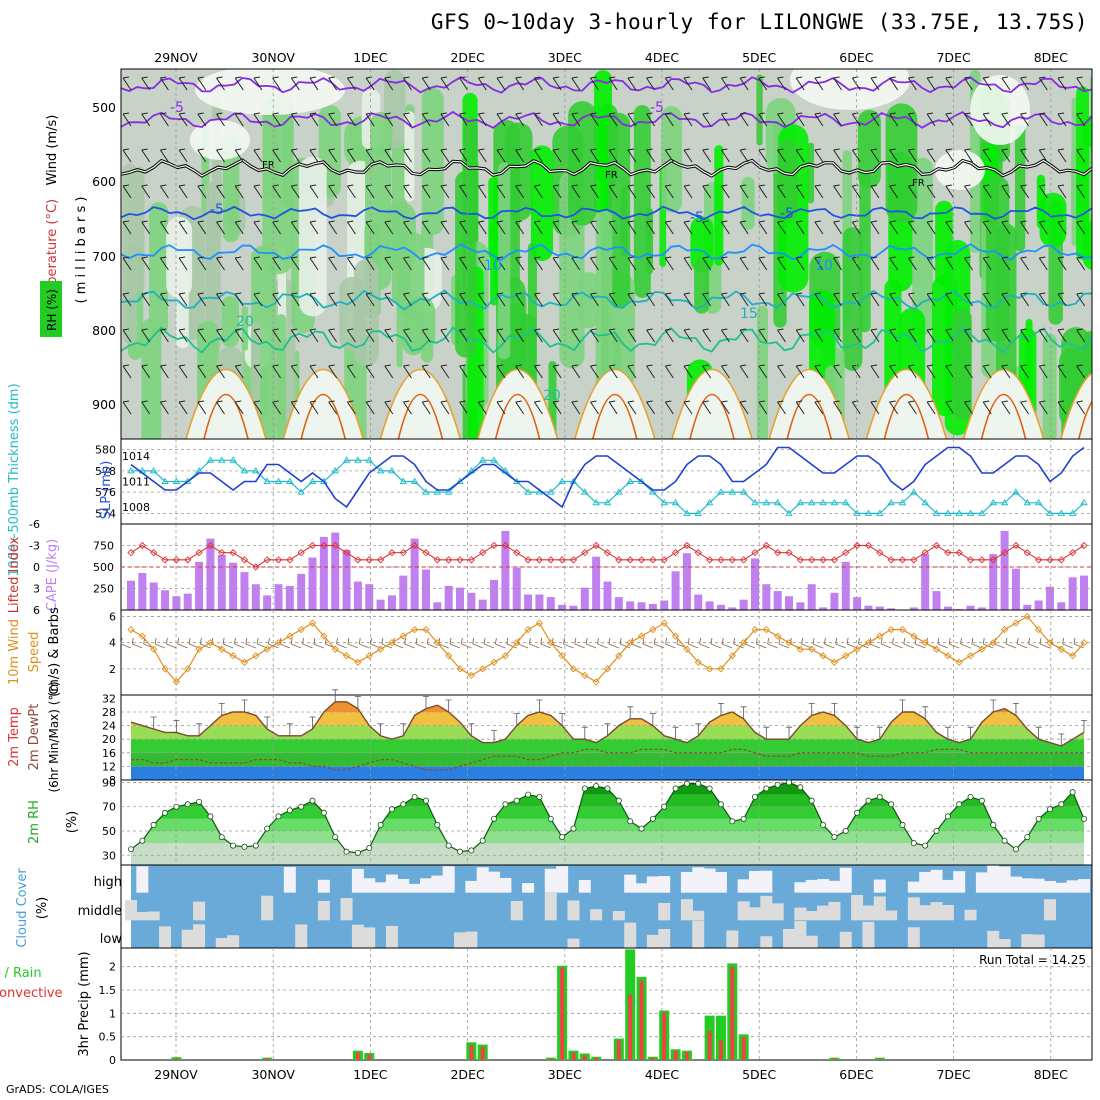 The image size is (1100, 1100). What do you see at coordinates (953, 57) in the screenshot?
I see `date-label-top: 7DEC` at bounding box center [953, 57].